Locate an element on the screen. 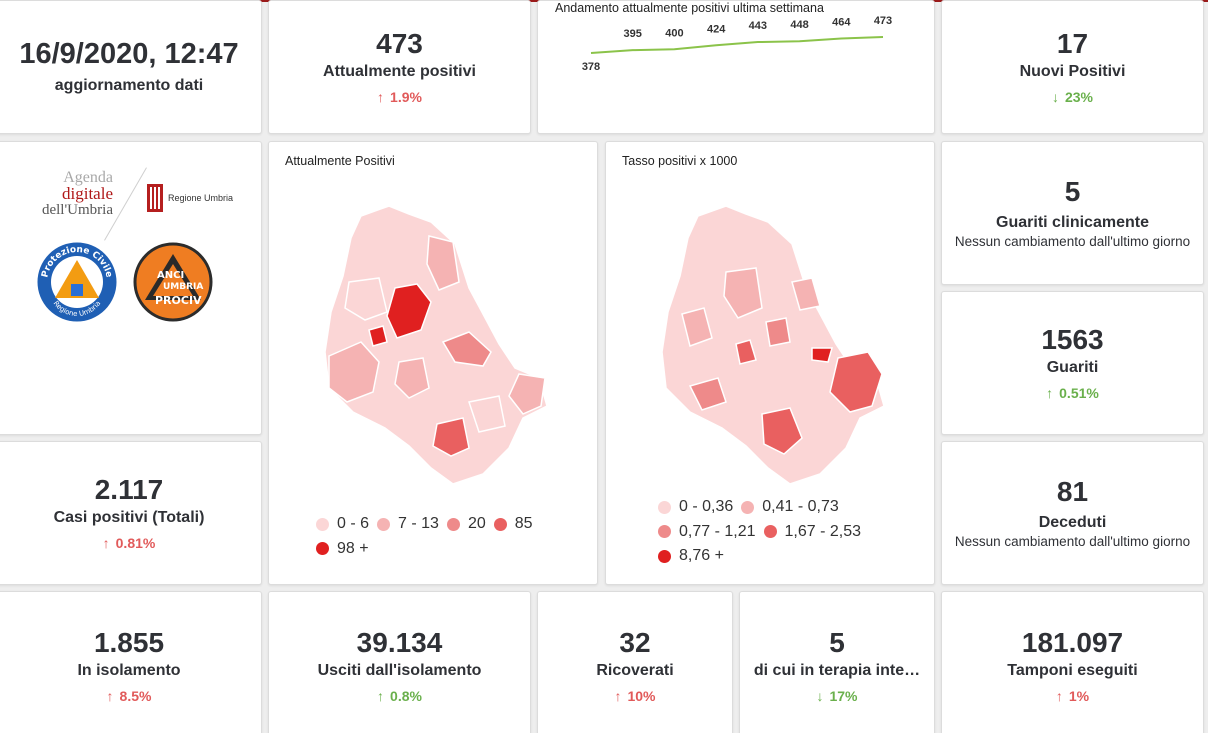 The height and width of the screenshot is (733, 1208). agenda-line3: dell'Umbria is located at coordinates (77, 210).